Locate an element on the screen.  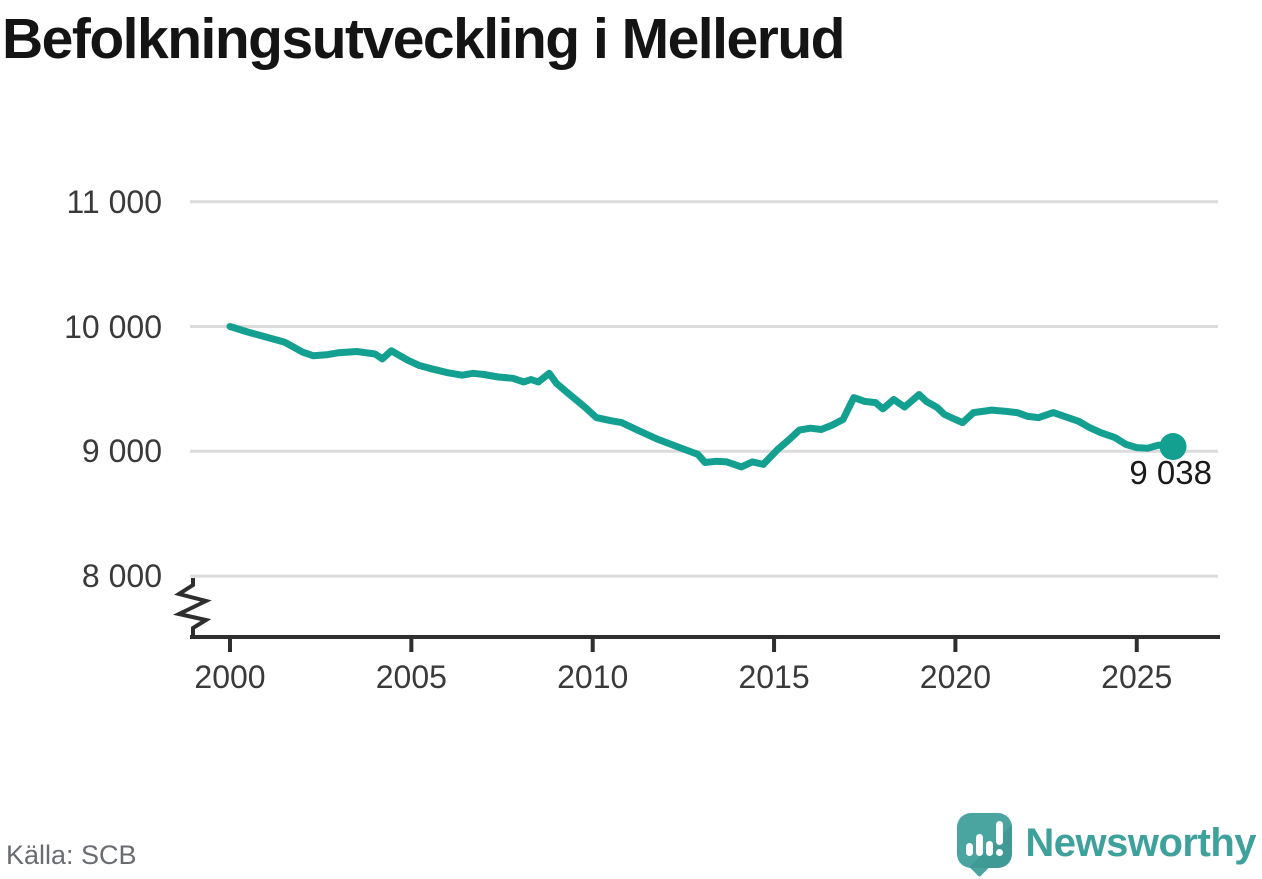
y-tick-label: 8 000 is located at coordinates (121, 576).